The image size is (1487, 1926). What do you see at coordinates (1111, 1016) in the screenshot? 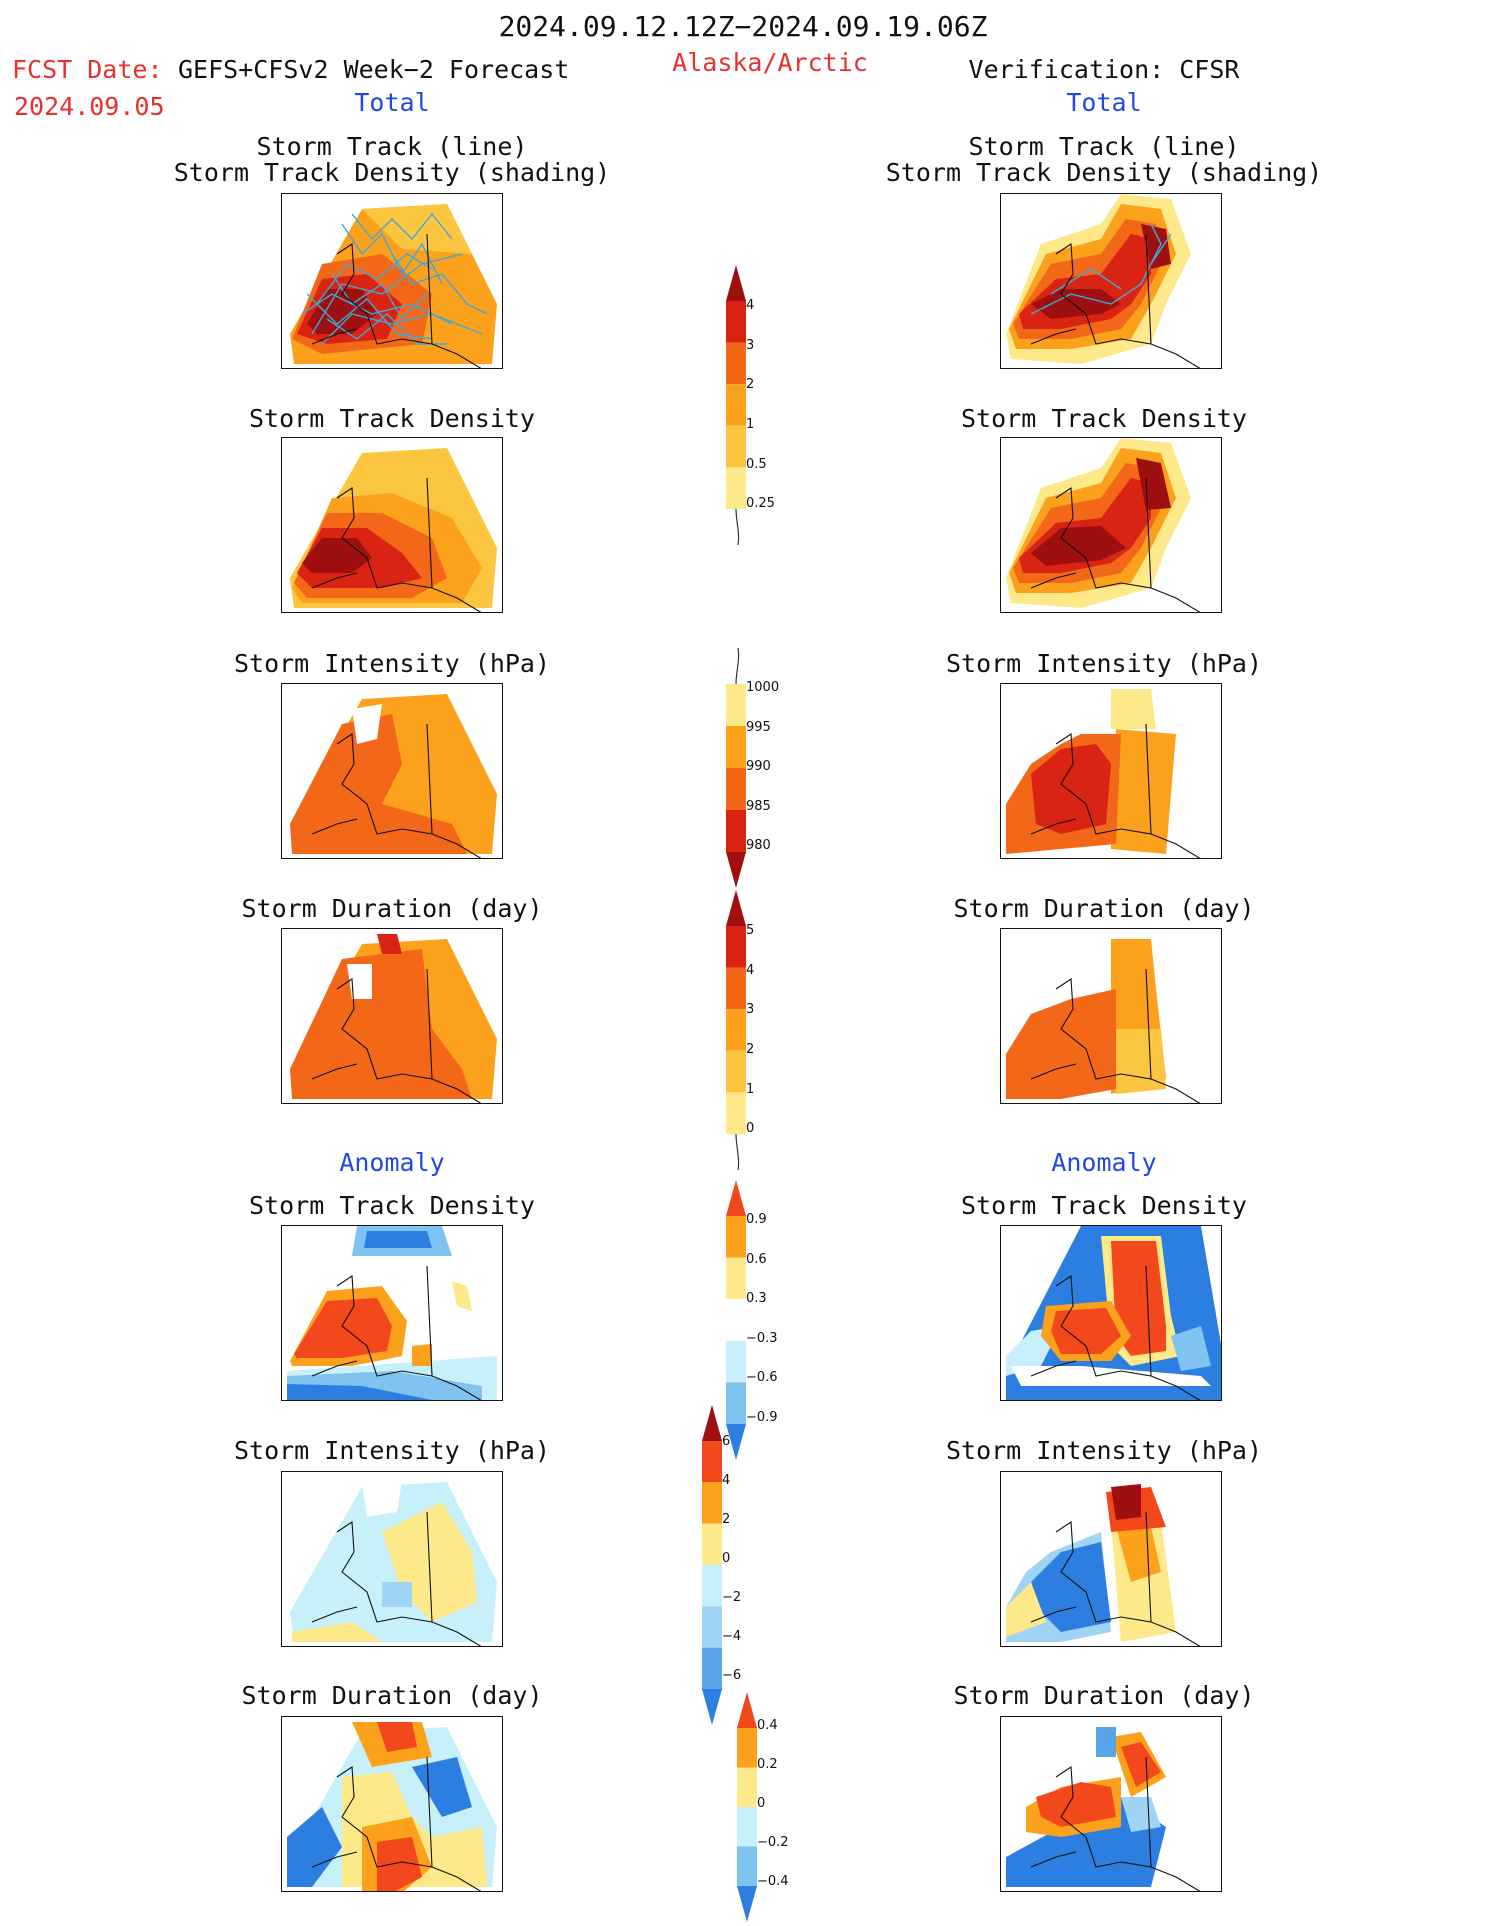
I see `map-verif-duration` at bounding box center [1111, 1016].